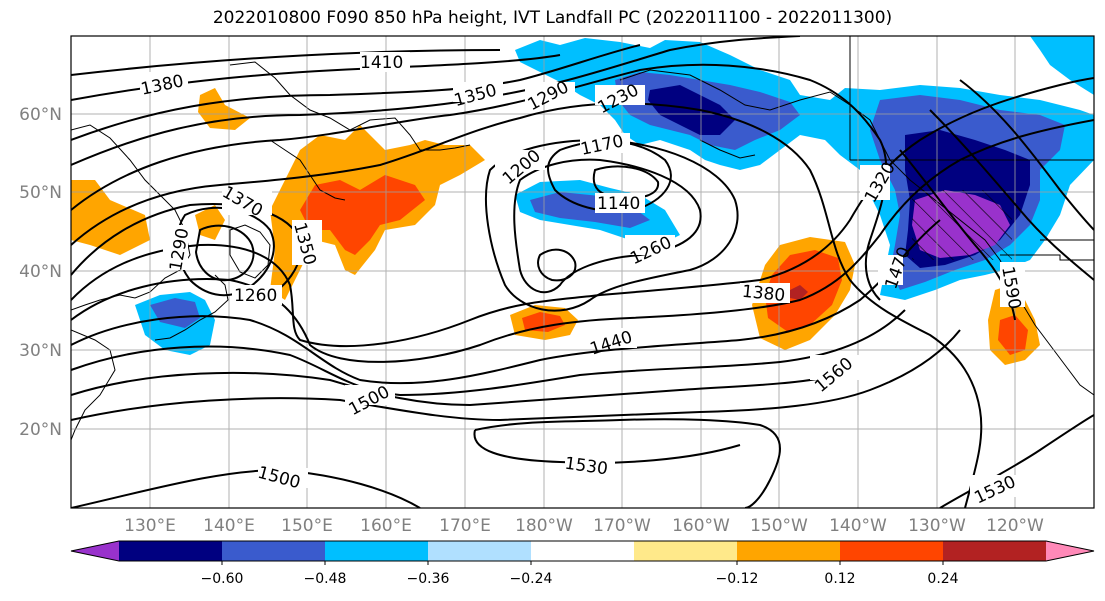 The height and width of the screenshot is (601, 1105). Describe the element at coordinates (40, 193) in the screenshot. I see `lat-label: 50°N` at that location.